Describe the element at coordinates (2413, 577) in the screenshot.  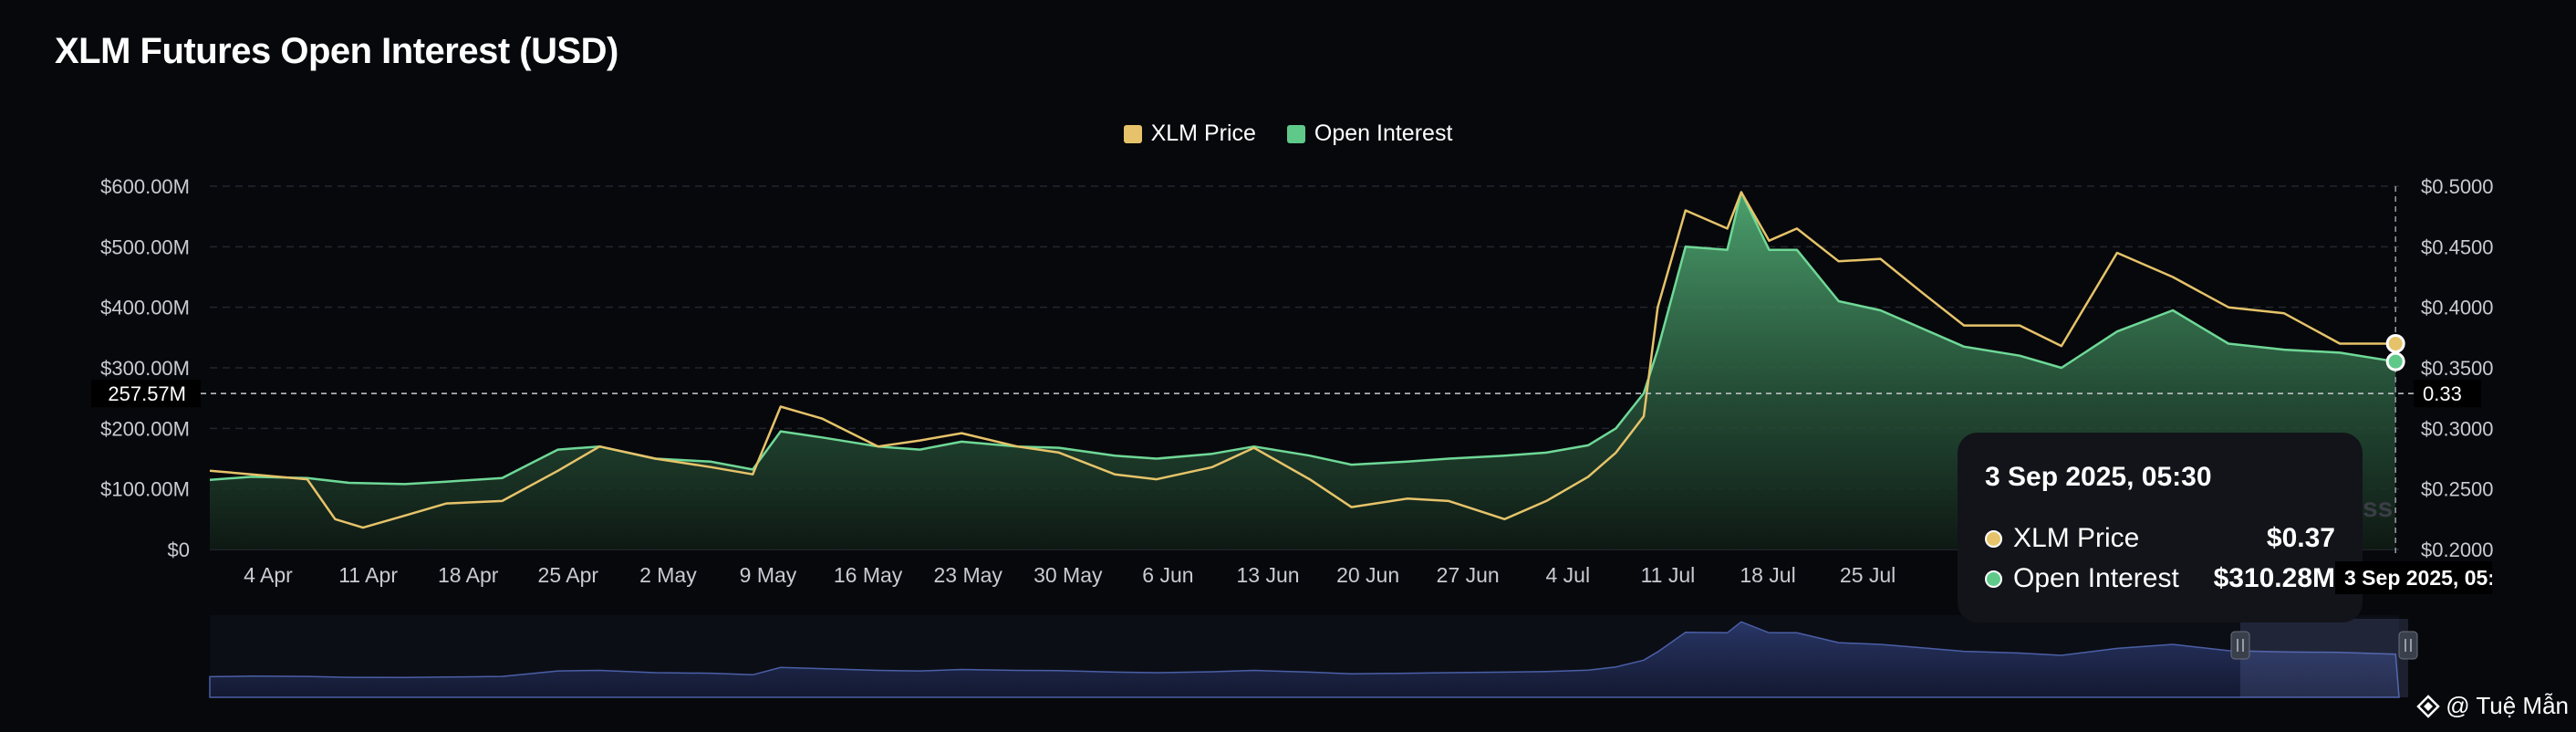
I see `crosshair-x-label: 3 Sep 2025, 05:30` at that location.